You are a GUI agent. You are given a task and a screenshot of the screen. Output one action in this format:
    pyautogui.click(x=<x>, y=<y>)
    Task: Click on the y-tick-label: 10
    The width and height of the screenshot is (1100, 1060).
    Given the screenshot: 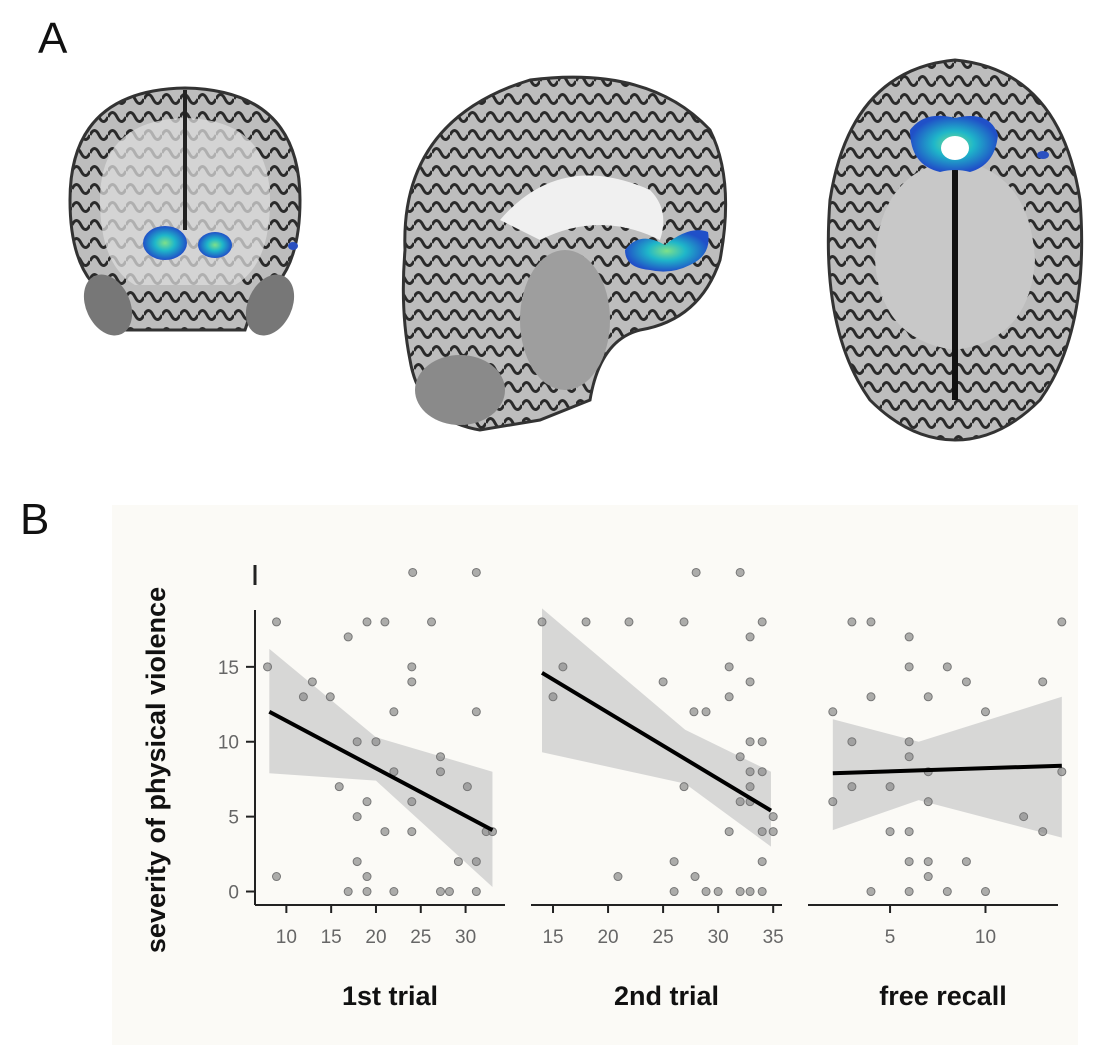 What is the action you would take?
    pyautogui.click(x=228, y=743)
    